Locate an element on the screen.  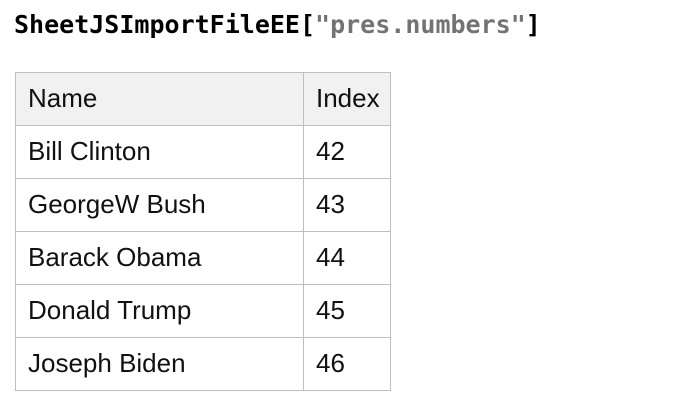
cell-index: 46 is located at coordinates (347, 364).